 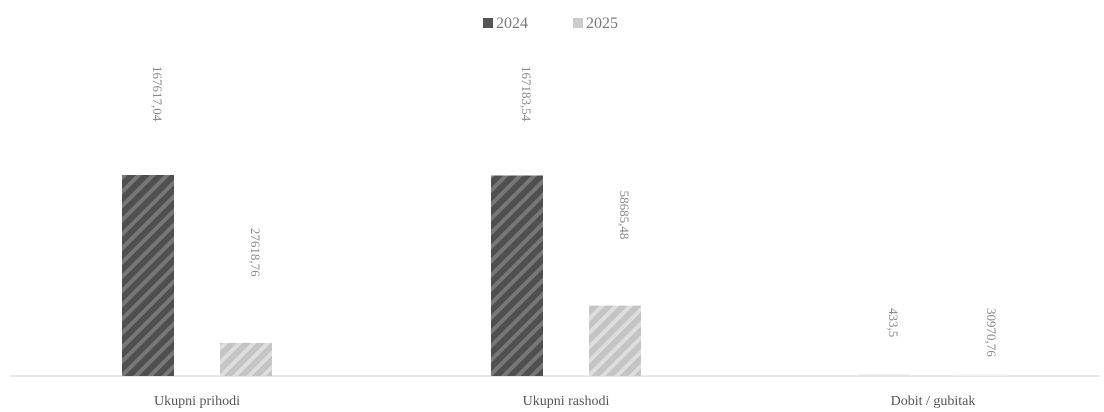 What do you see at coordinates (517, 275) in the screenshot?
I see `bar-ukupni-rashodi-2024` at bounding box center [517, 275].